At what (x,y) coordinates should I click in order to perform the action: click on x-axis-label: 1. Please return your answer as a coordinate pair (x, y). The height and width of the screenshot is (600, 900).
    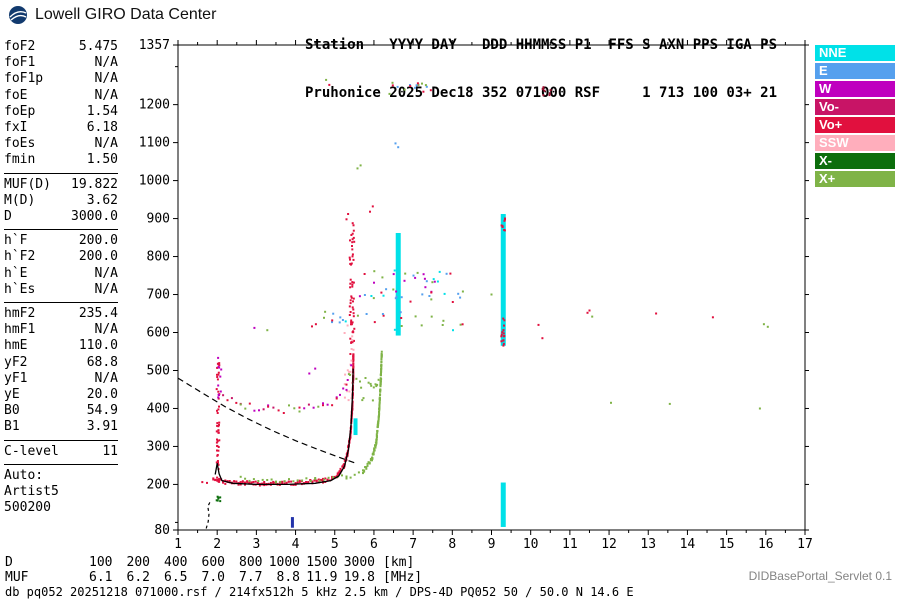
    Looking at the image, I should click on (178, 544).